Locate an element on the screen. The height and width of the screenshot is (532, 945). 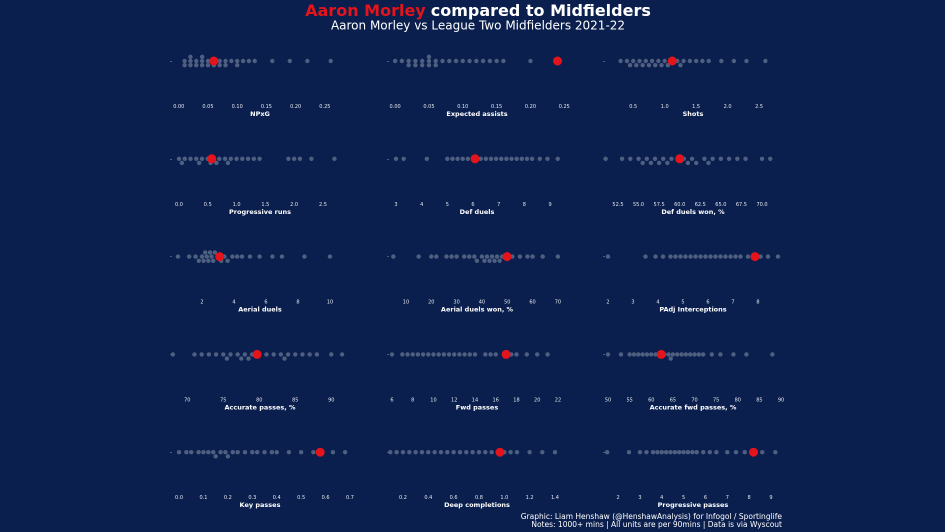
x-tick-label: 9 is located at coordinates (549, 205).